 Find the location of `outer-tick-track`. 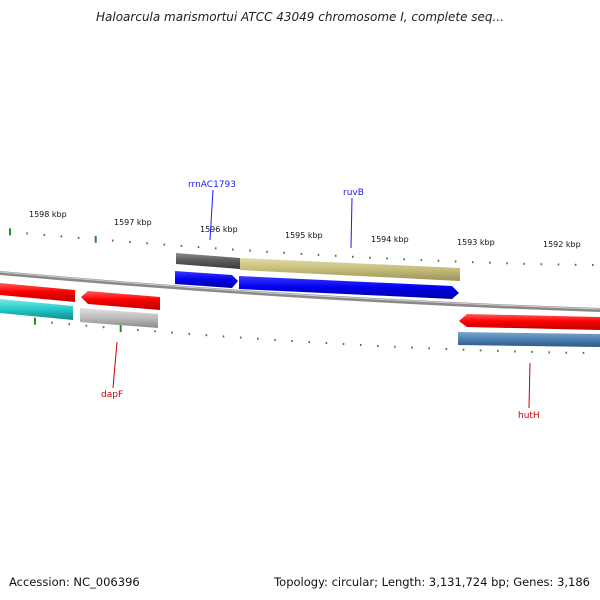

outer-tick-track is located at coordinates (301, 247).